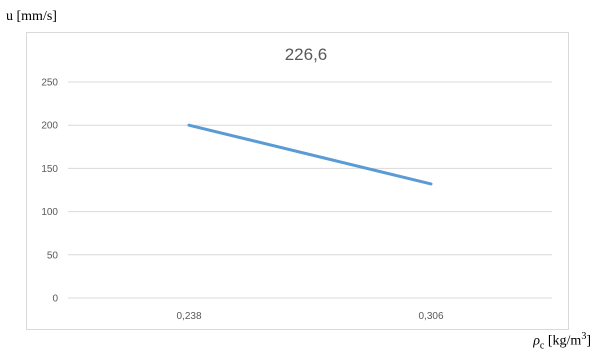 This screenshot has width=597, height=353. Describe the element at coordinates (309, 316) in the screenshot. I see `x-tick-labels: 0,238 0,306` at that location.